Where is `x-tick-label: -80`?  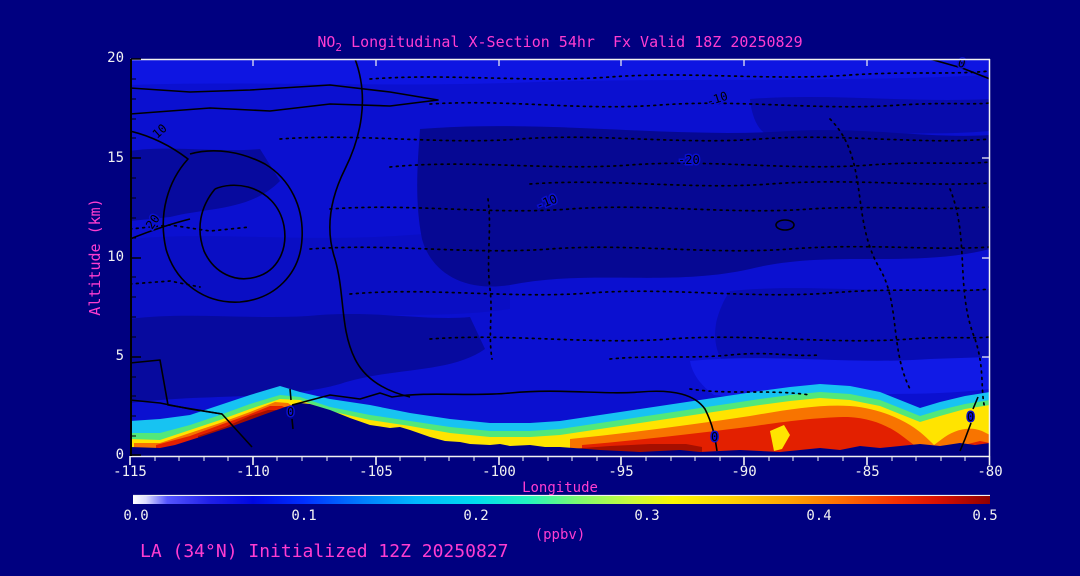 x-tick-label: -80 is located at coordinates (990, 472).